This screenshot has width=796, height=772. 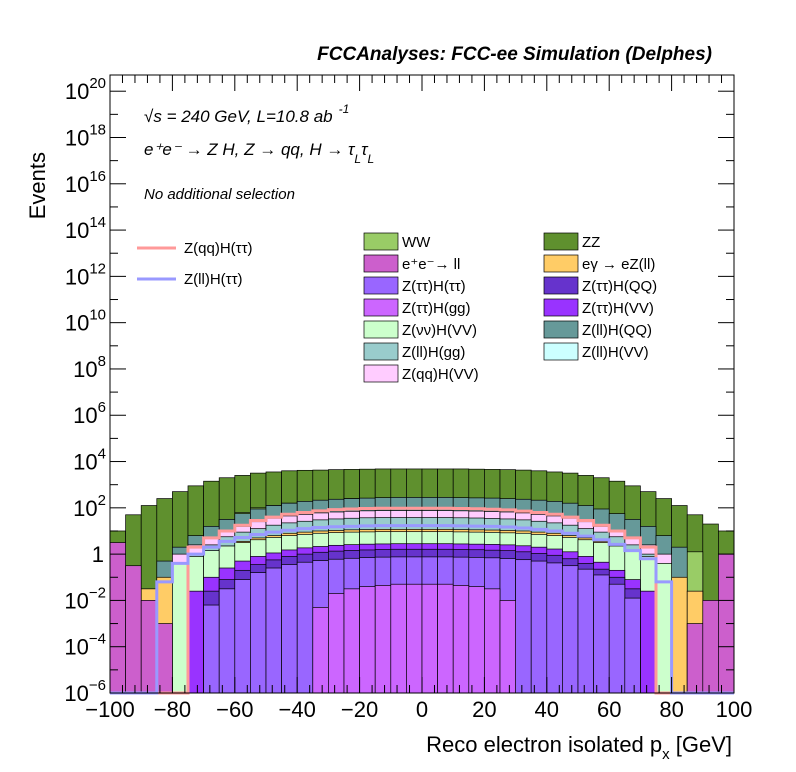 I want to click on x-axis-title-main: Reco electron isolated p, so click(x=544, y=744).